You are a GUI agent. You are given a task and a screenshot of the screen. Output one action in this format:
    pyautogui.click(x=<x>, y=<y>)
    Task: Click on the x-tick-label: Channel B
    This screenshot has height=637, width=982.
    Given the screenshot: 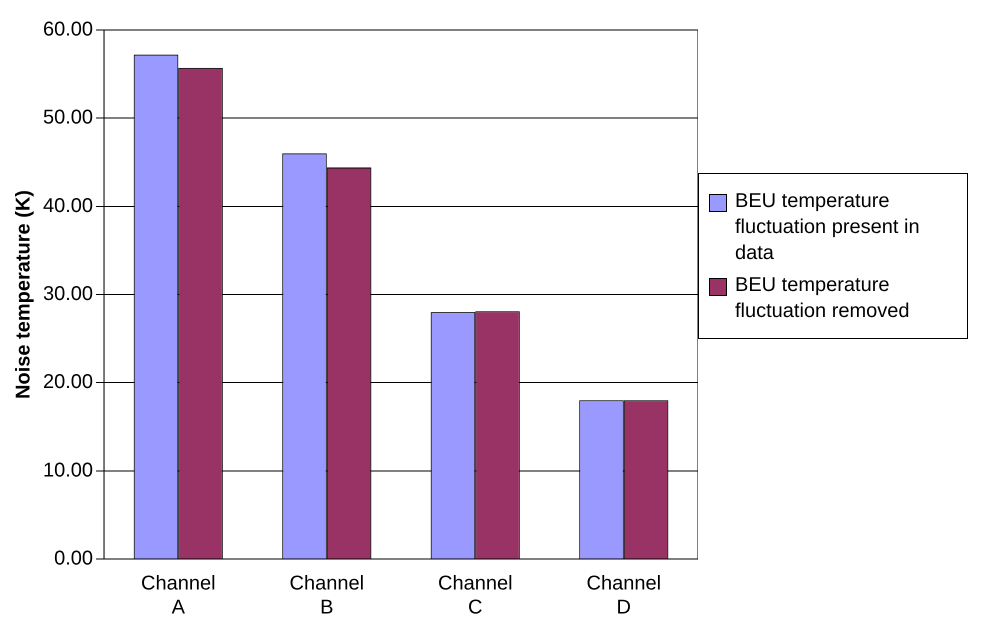 What is the action you would take?
    pyautogui.click(x=327, y=595)
    